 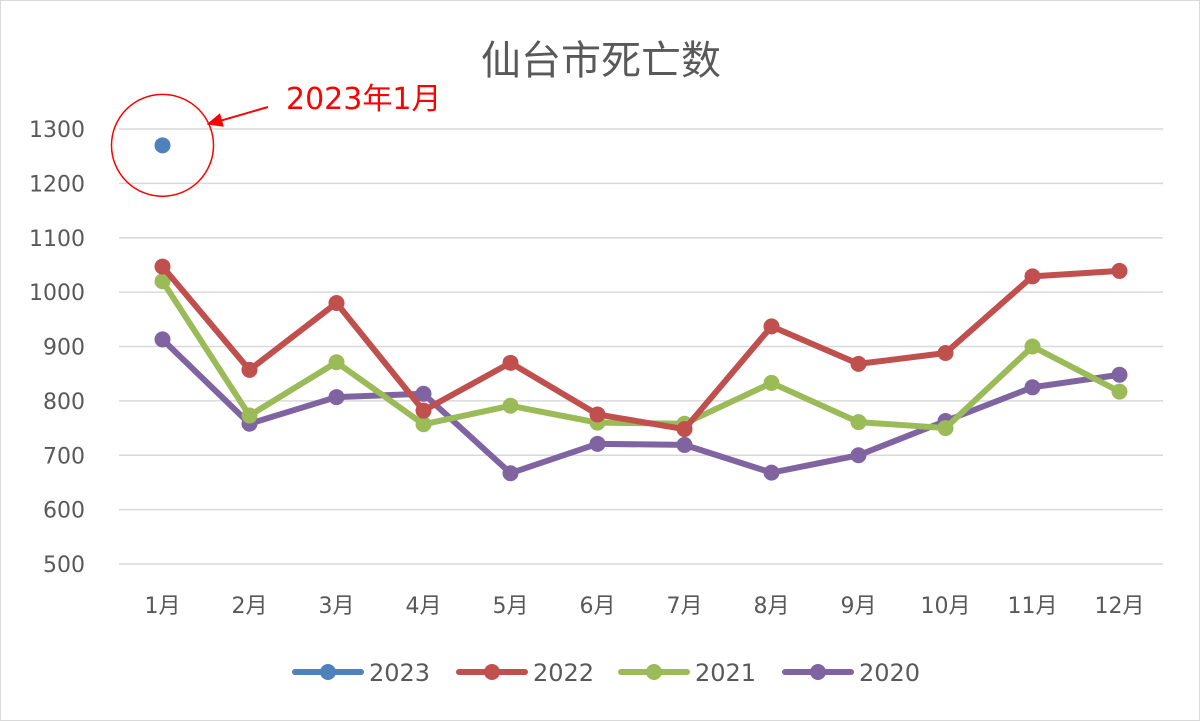 What do you see at coordinates (361, 673) in the screenshot?
I see `legend-item-2023: 2023` at bounding box center [361, 673].